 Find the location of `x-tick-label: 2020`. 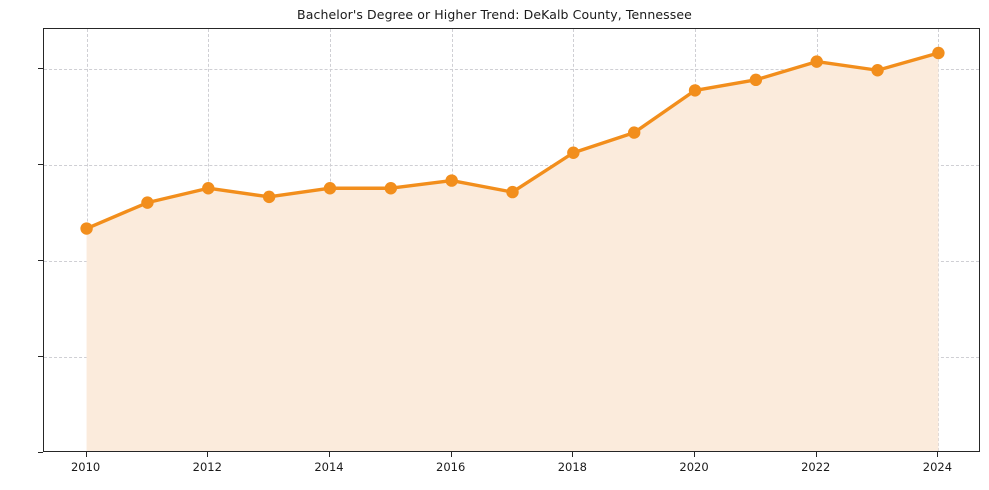

x-tick-label: 2020 is located at coordinates (694, 467).